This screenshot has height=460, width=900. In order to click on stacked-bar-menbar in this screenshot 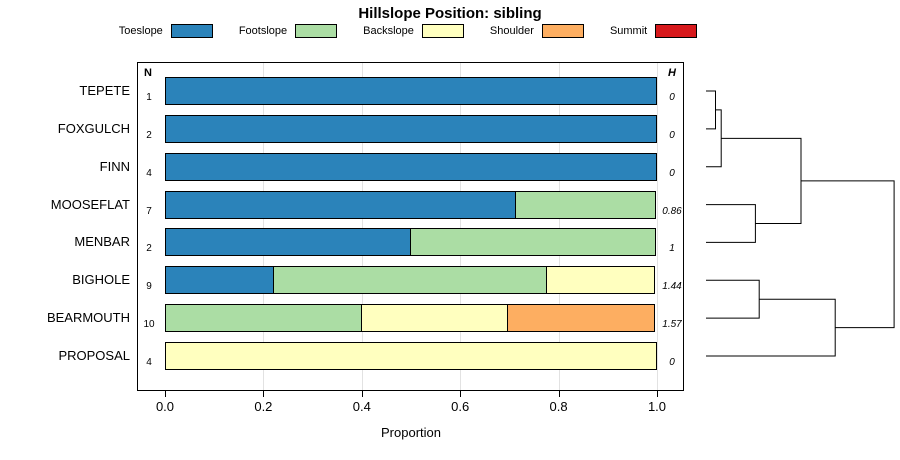, I will do `click(411, 242)`.